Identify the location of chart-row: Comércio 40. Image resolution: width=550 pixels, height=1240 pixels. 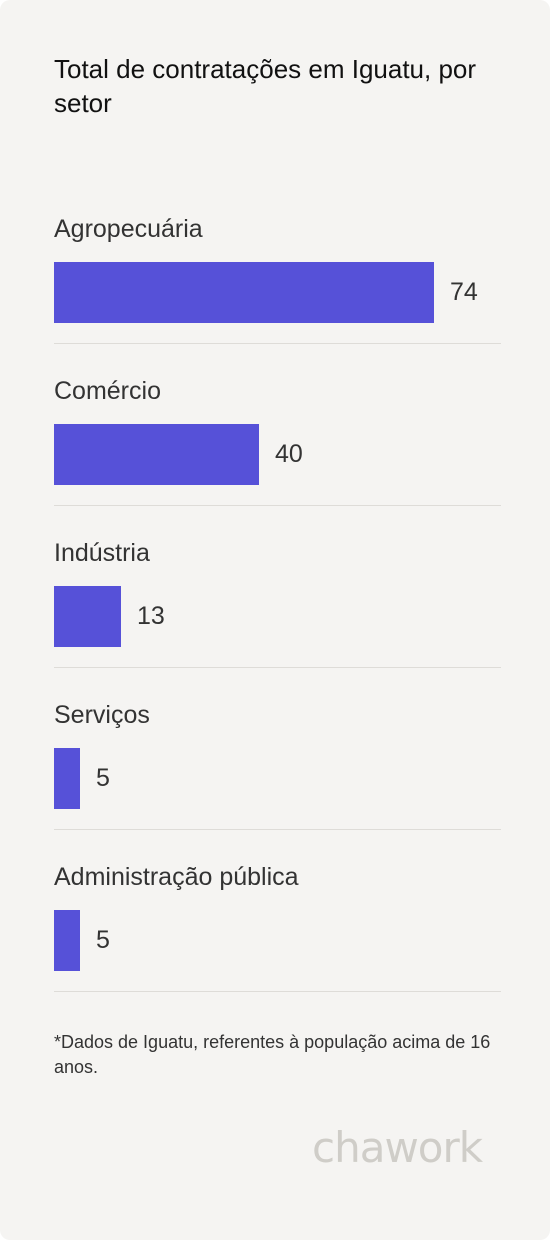
(277, 425).